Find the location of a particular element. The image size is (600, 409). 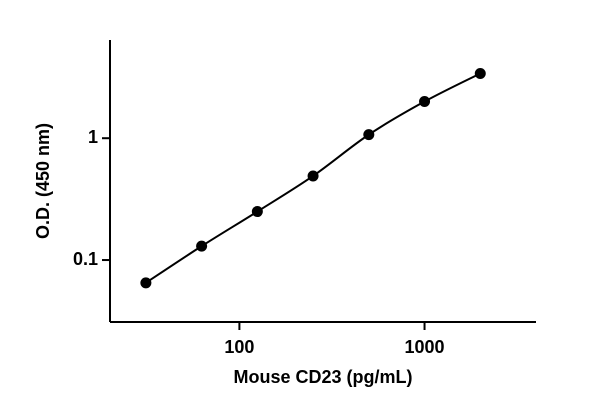

y-tick-label: 0.1 is located at coordinates (85, 259).